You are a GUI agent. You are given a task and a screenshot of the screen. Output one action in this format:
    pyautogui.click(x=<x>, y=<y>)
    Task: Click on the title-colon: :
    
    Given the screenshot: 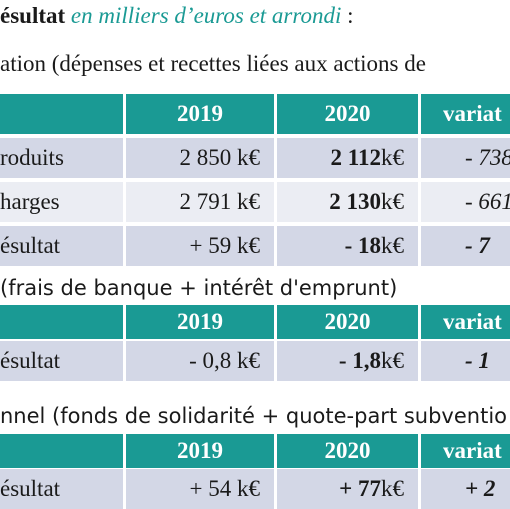 What is the action you would take?
    pyautogui.click(x=347, y=15)
    